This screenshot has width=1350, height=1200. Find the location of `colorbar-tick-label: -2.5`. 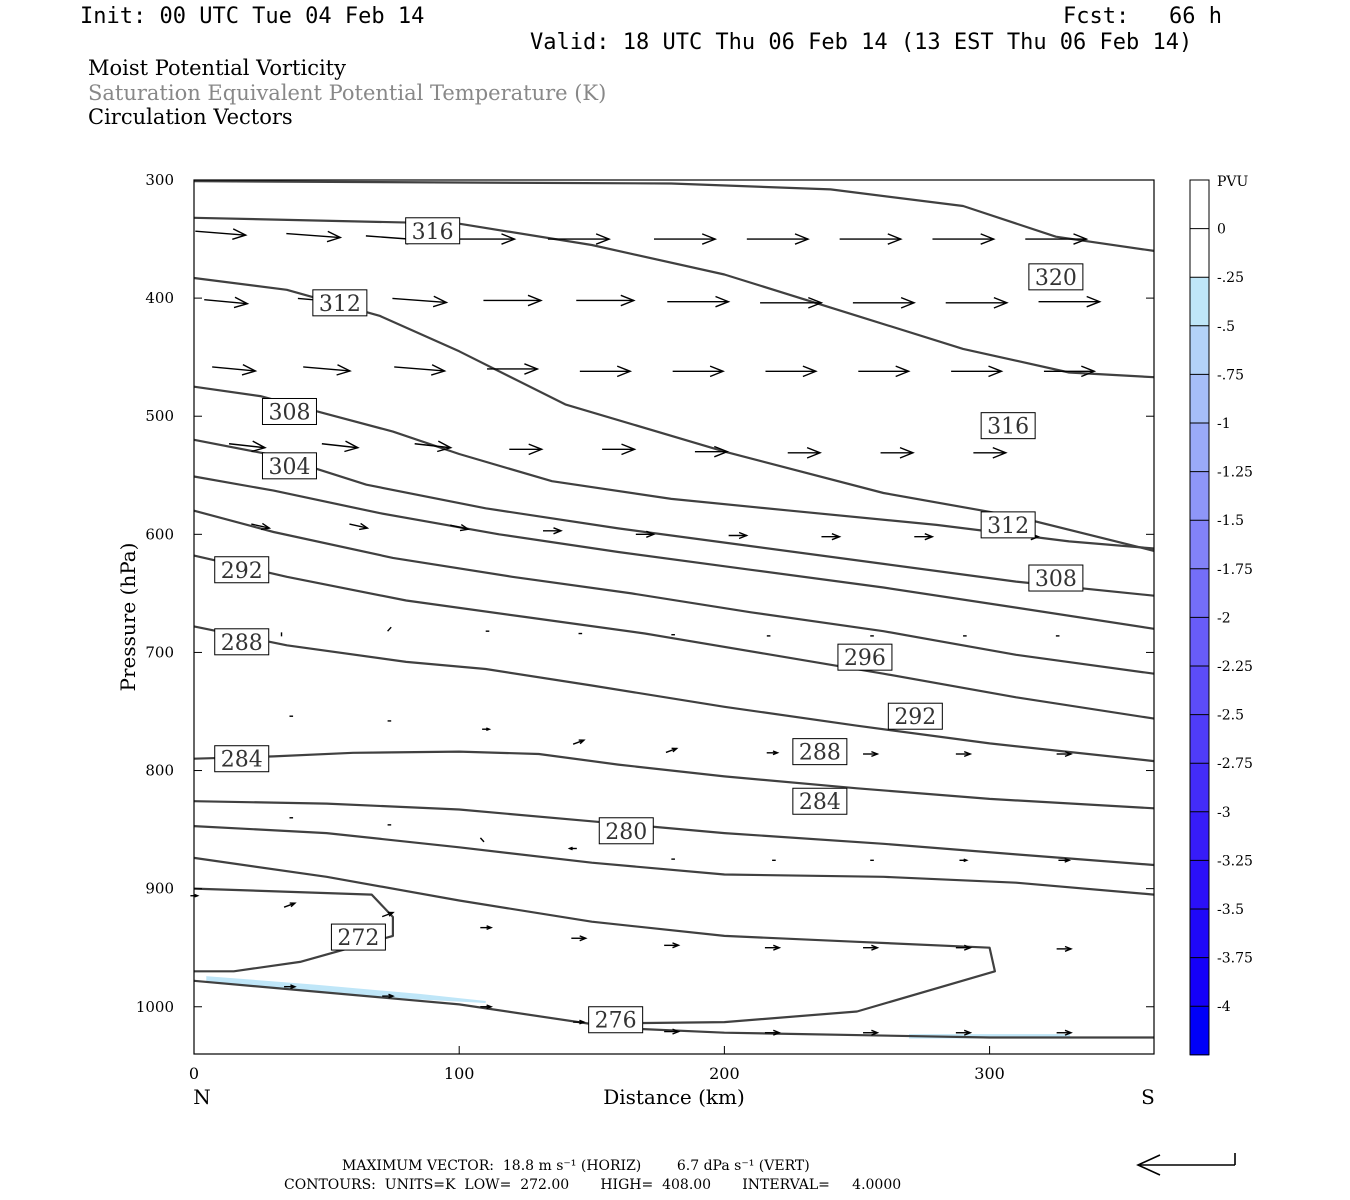

colorbar-tick-label: -2.5 is located at coordinates (1230, 716).